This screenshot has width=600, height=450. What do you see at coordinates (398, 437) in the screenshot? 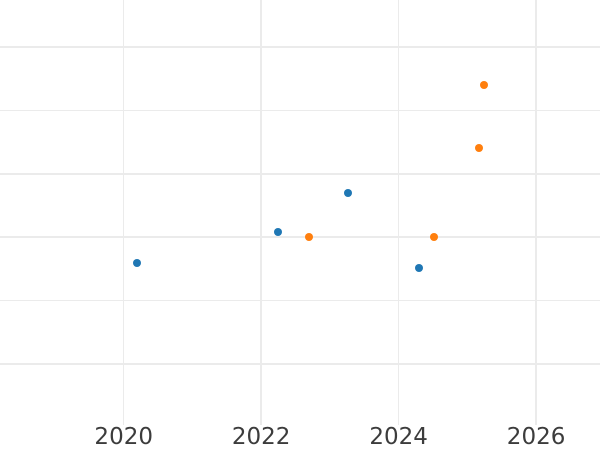
I see `x-tick-label: 2024` at bounding box center [398, 437].